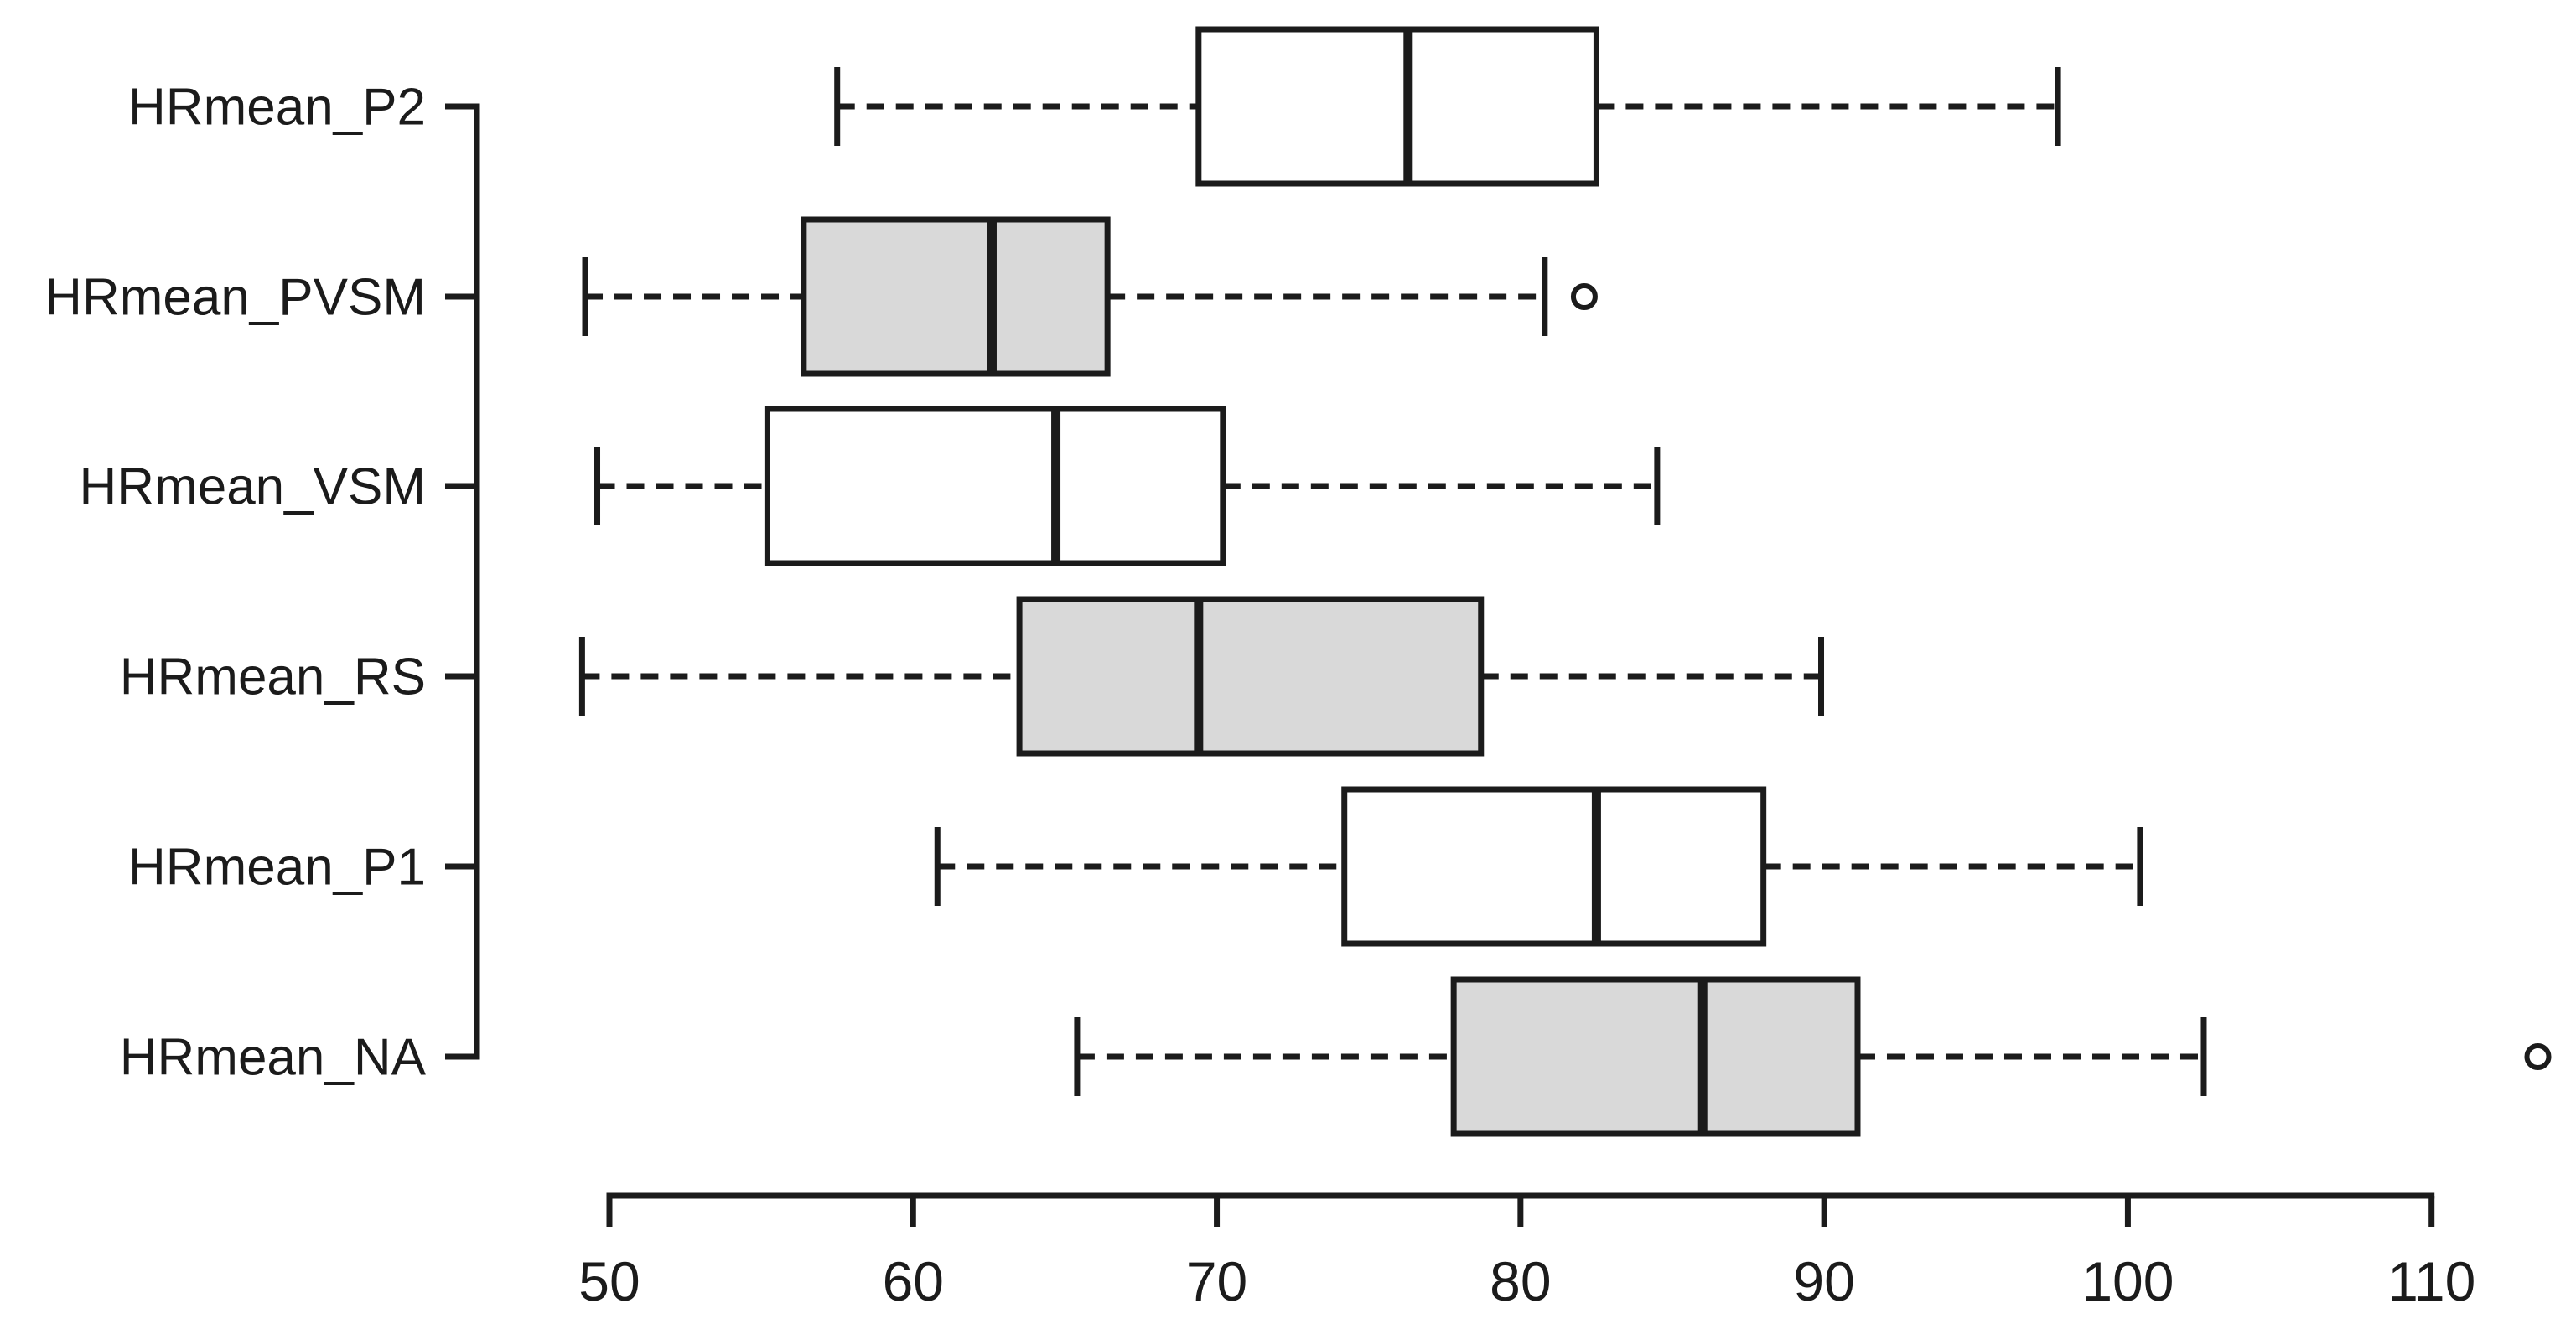 The image size is (2576, 1329). What do you see at coordinates (1216, 1281) in the screenshot?
I see `x-axis-tick-label: 70` at bounding box center [1216, 1281].